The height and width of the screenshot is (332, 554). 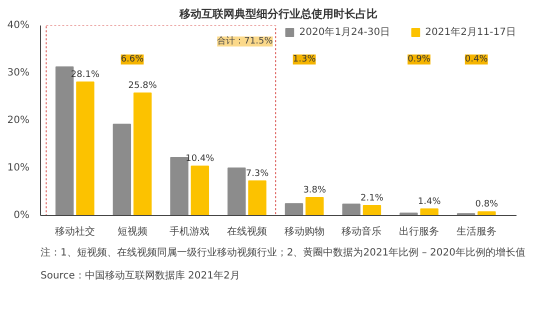 I want to click on source-note: Source：中国移动互联网数据库 2021年2月, so click(x=140, y=276).